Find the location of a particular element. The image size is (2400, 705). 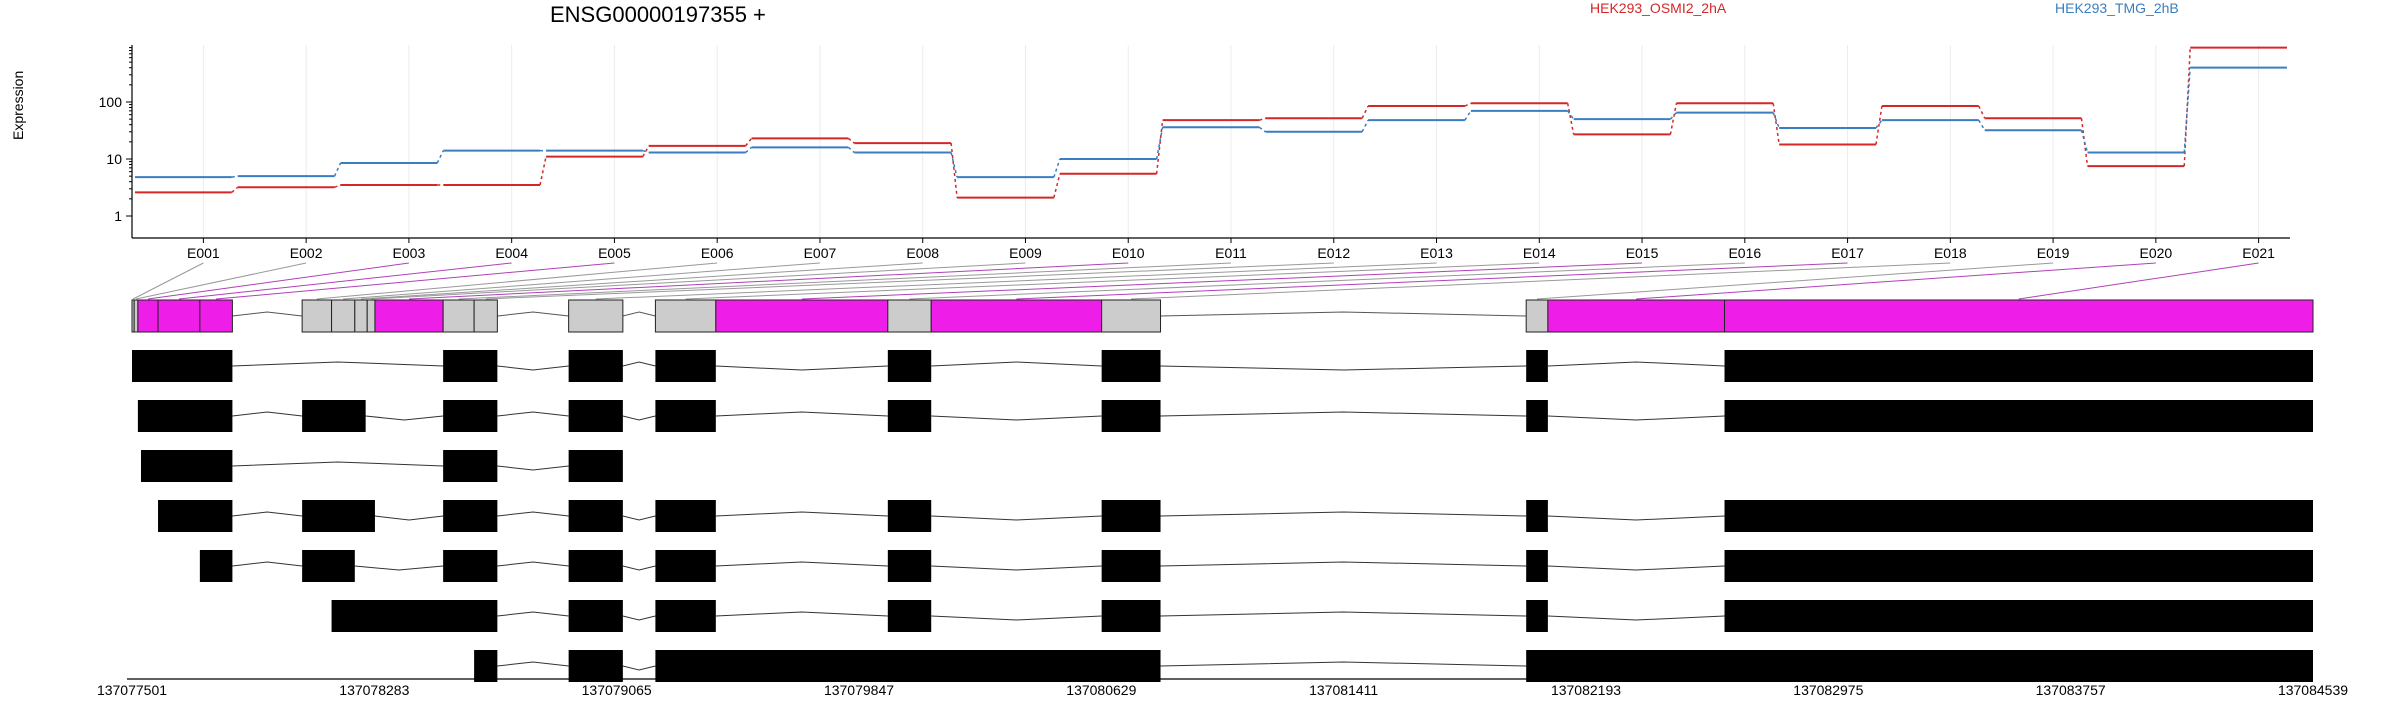

legend-entry-osmi2: HEK293_OSMI2_2hA is located at coordinates (1658, 8).